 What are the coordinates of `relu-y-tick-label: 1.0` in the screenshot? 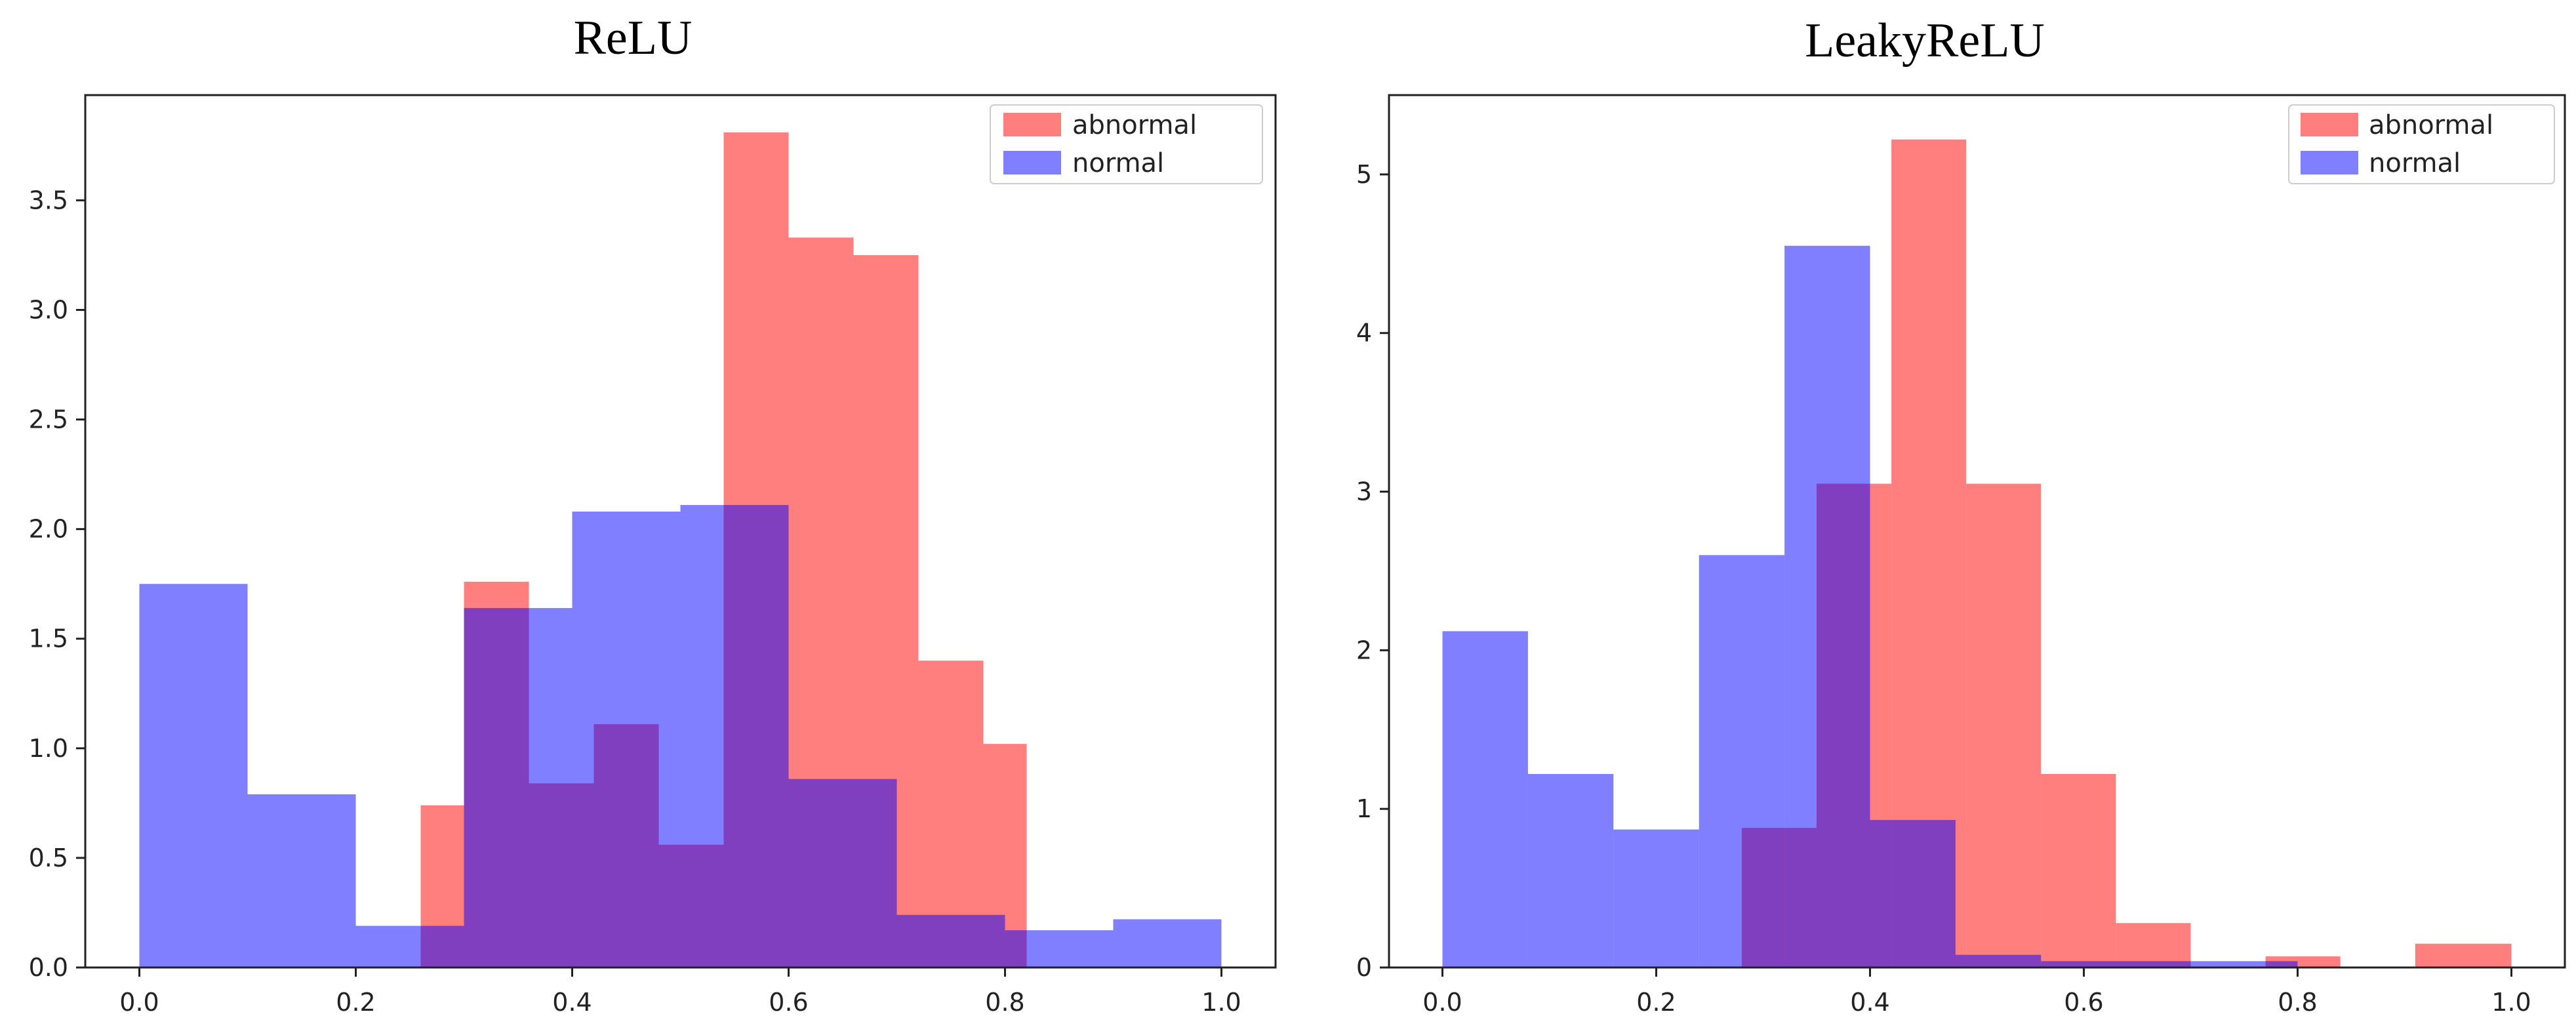 It's located at (48, 748).